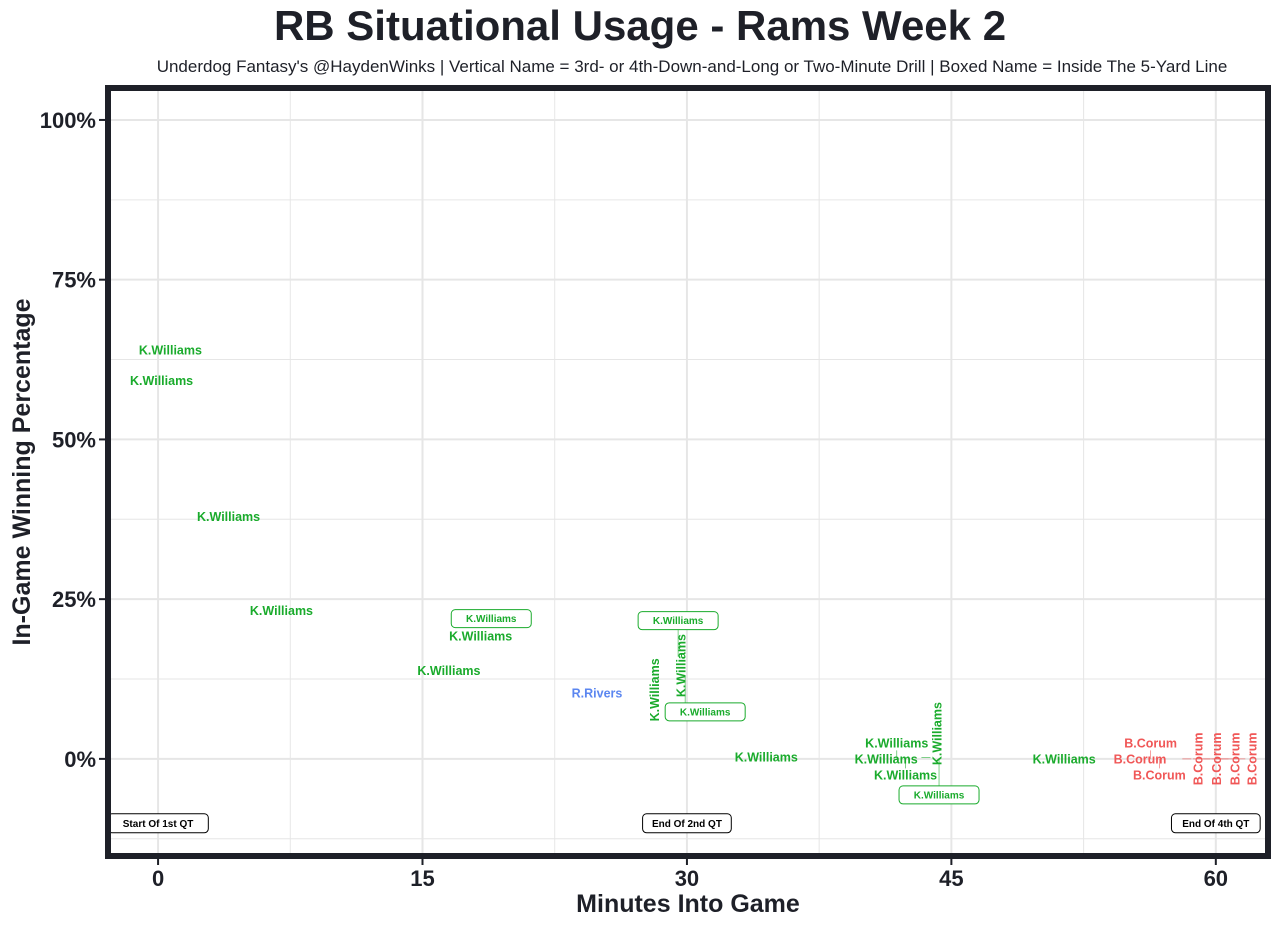 The image size is (1280, 926). Describe the element at coordinates (951, 878) in the screenshot. I see `x-tick-label: 45` at that location.